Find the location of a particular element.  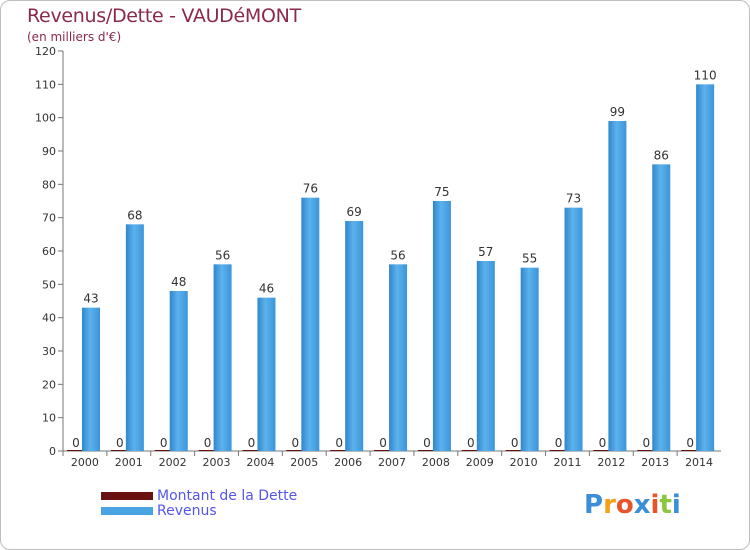

data-label-revenus: 57 is located at coordinates (485, 252).